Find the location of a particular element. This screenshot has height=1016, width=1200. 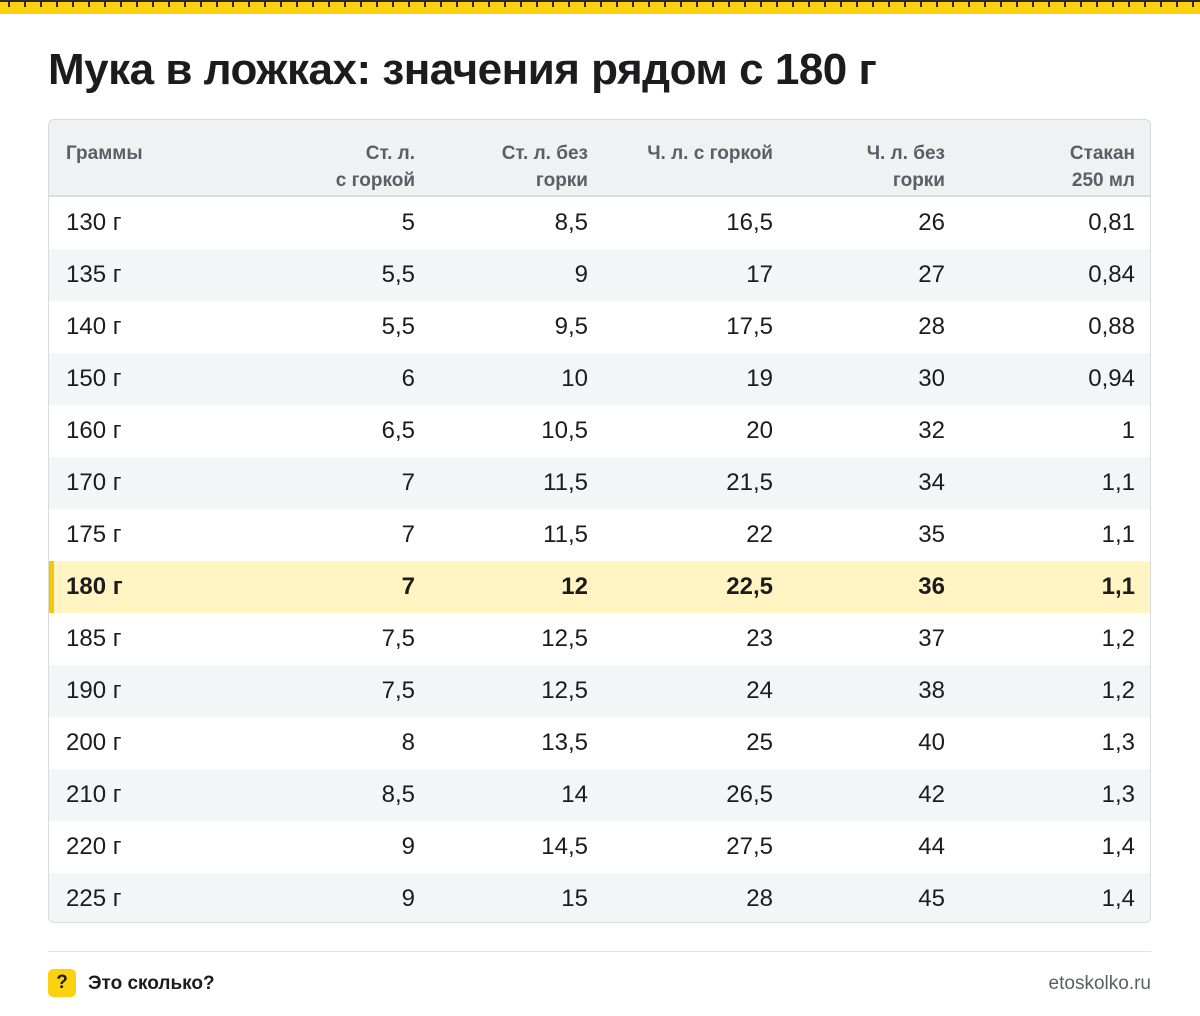

value-cell: 20 is located at coordinates (759, 430).